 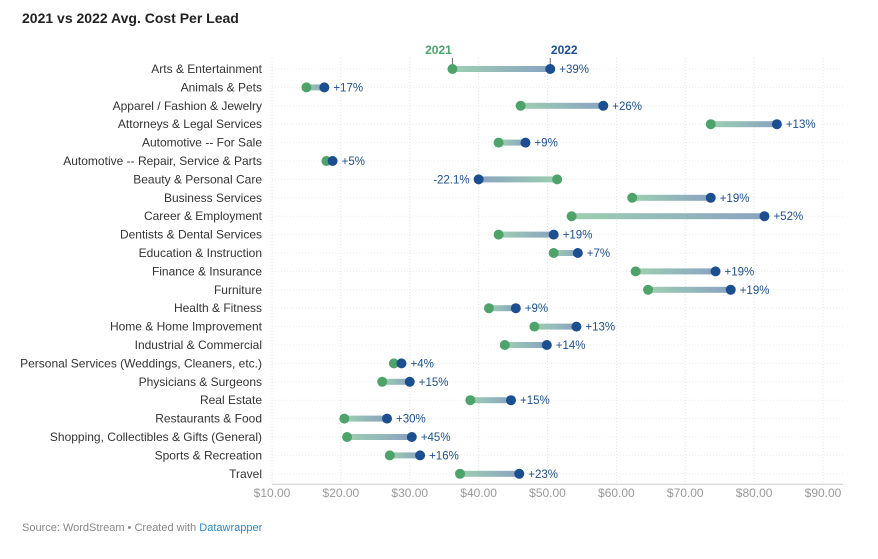 I want to click on row: Animals & Pets +17%, so click(x=272, y=87).